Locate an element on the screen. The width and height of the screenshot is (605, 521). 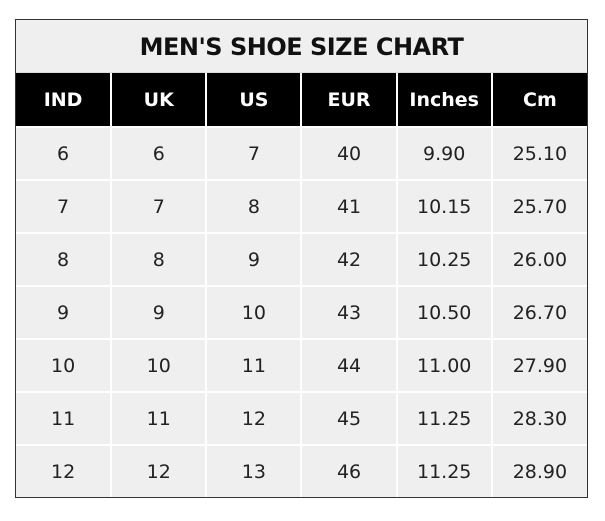
cell-uk: 9 is located at coordinates (159, 312).